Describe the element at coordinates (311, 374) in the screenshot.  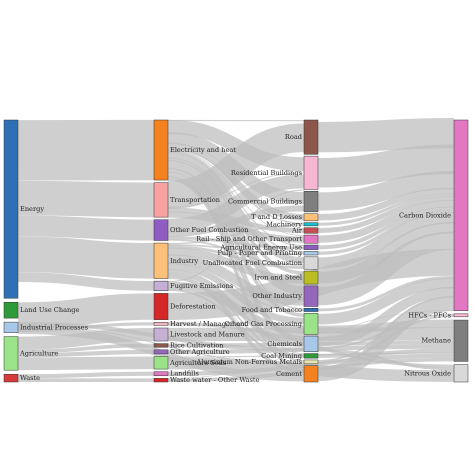
I see `node-cement` at that location.